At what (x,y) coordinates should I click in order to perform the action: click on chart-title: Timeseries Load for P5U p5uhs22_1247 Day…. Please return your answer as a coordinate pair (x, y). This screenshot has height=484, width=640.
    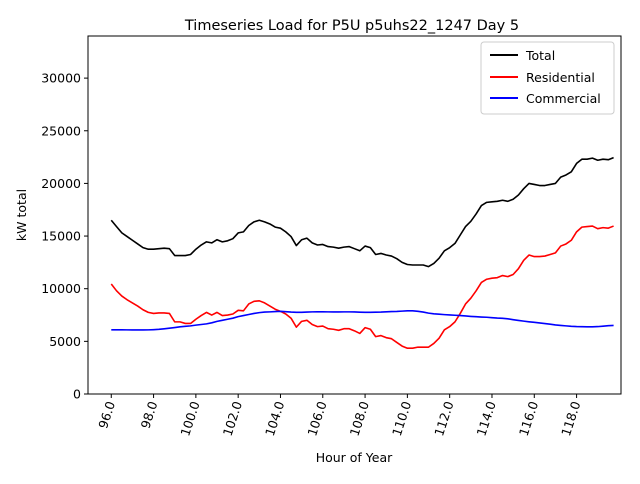
    Looking at the image, I should click on (351, 26).